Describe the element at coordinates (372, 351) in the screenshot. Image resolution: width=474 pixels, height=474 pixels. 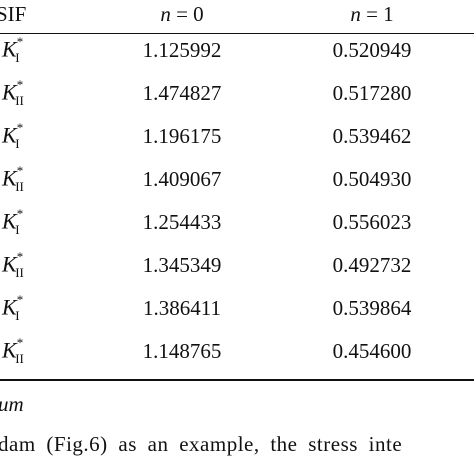
I see `value-cell: 0.454600` at that location.